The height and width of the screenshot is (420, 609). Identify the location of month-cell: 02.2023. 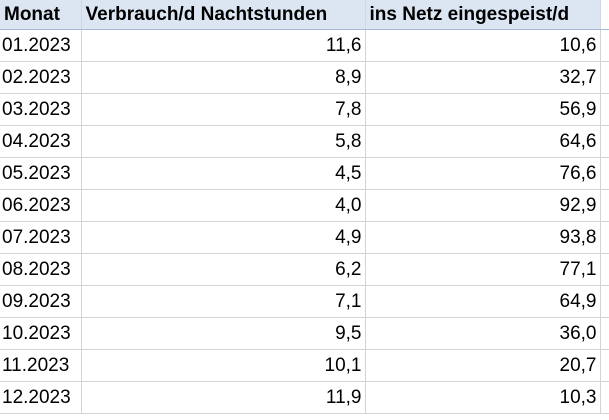
(41, 77).